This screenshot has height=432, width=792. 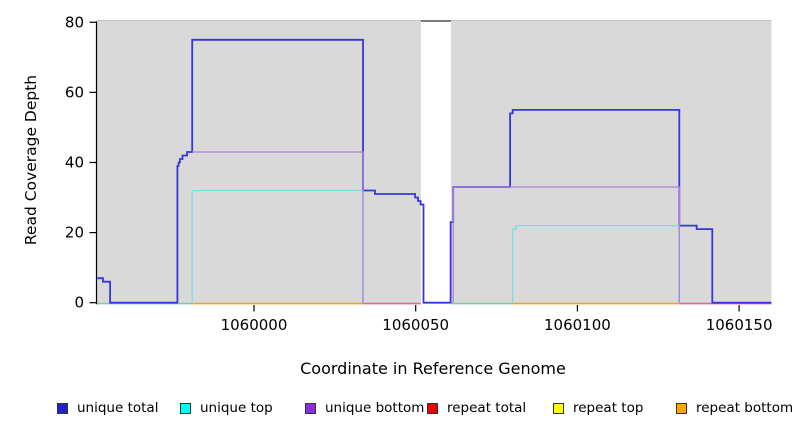 I want to click on y-axis-tick-label: 80, so click(x=74, y=22).